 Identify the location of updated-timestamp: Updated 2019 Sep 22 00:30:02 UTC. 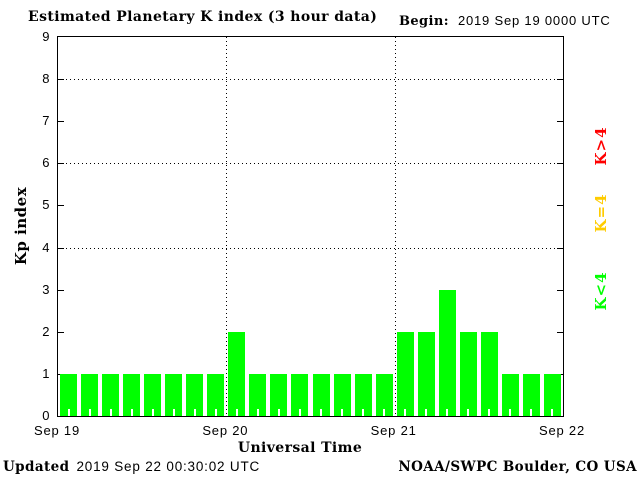
(131, 467).